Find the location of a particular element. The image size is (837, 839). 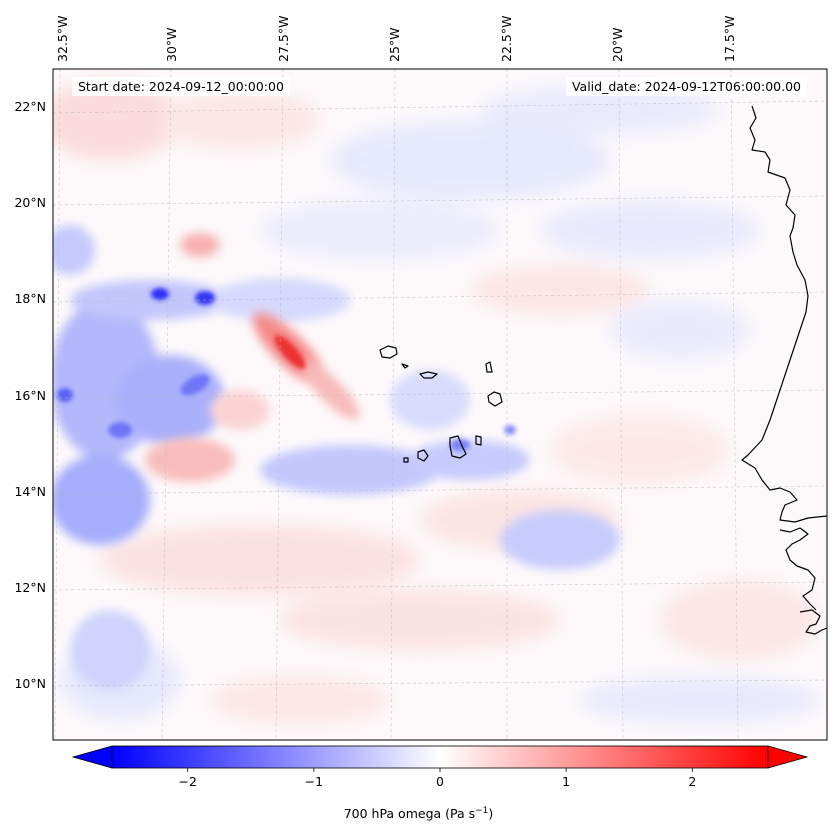

lon-tick-label: 17.5°W is located at coordinates (729, 39).